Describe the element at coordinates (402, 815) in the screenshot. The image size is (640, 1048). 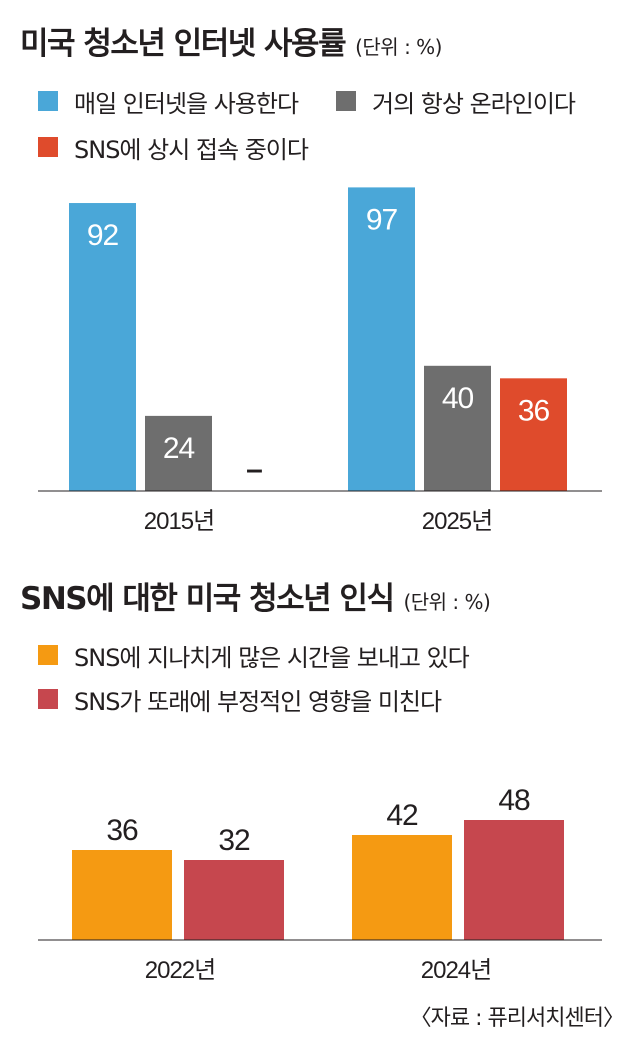
I see `chart2-bar-label-1-0: 42` at that location.